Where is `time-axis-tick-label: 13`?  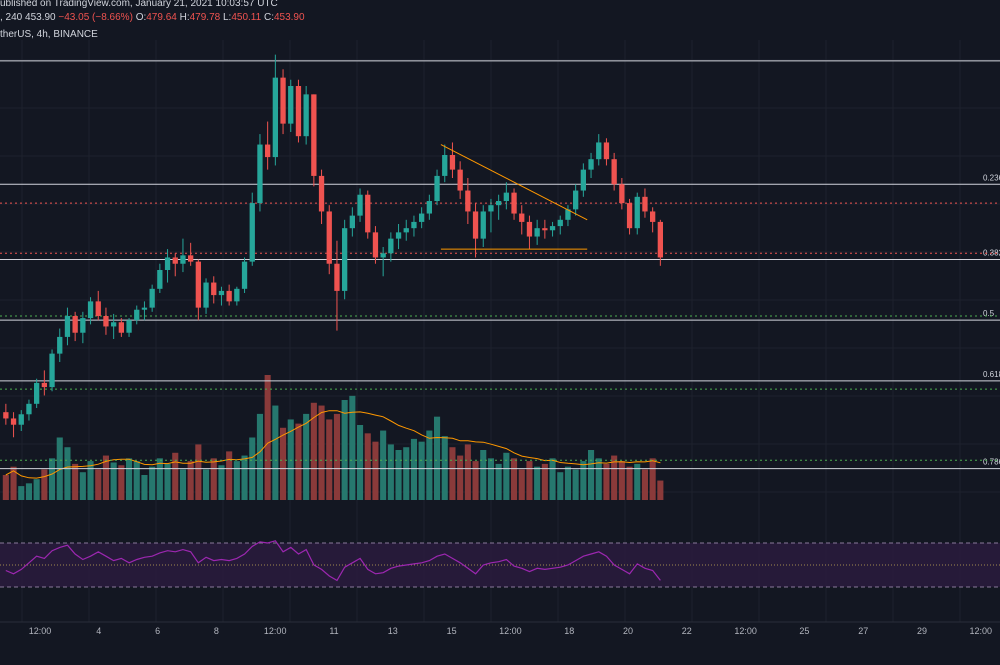 time-axis-tick-label: 13 is located at coordinates (393, 631).